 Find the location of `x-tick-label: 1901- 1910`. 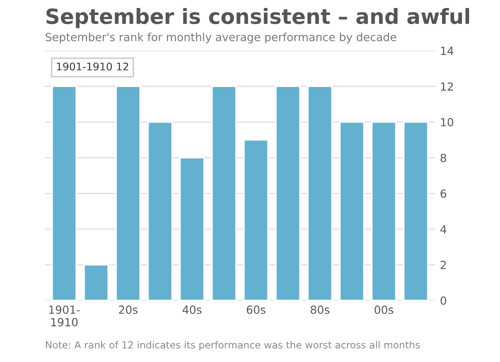

x-tick-label: 1901- 1910 is located at coordinates (64, 316).